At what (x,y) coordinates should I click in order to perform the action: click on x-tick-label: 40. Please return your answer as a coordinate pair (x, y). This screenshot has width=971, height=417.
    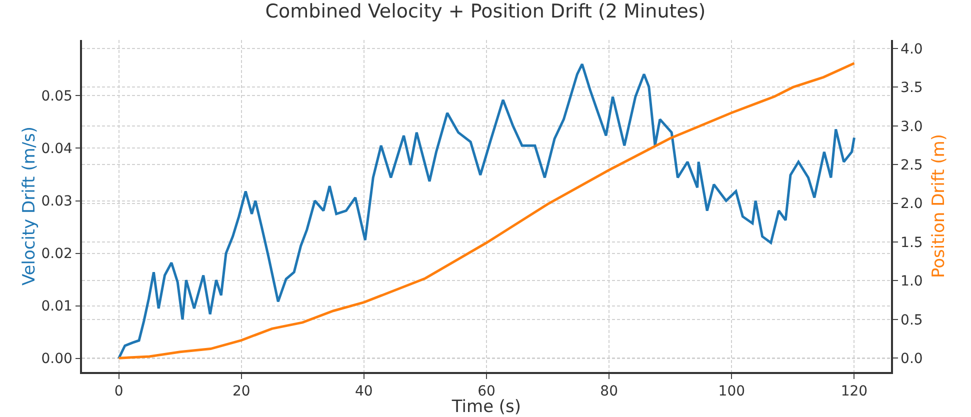
    Looking at the image, I should click on (364, 392).